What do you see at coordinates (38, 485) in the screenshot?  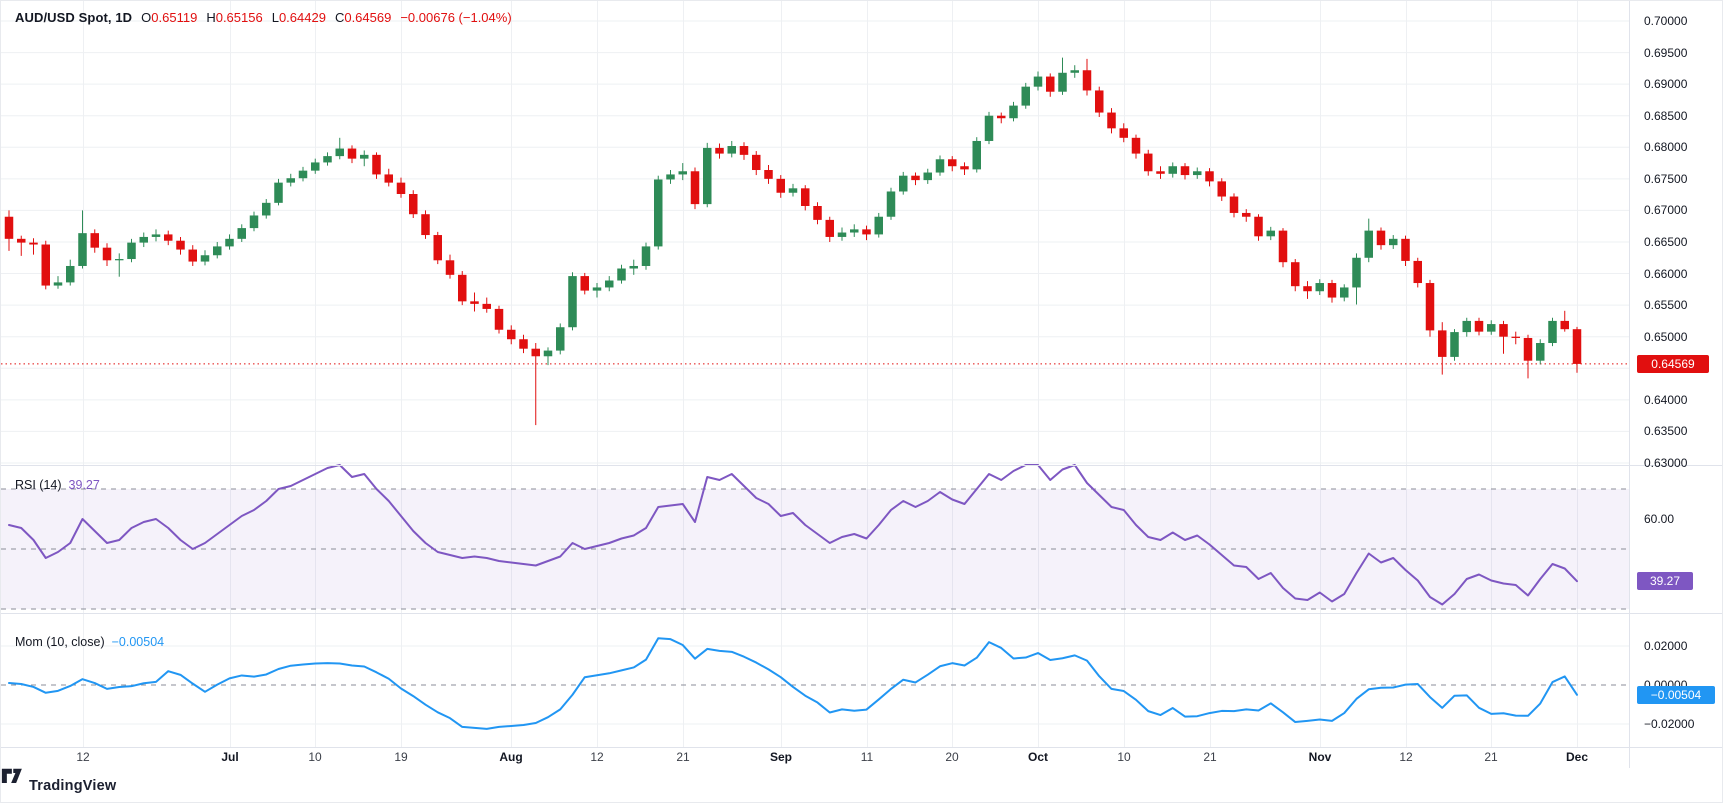 I see `rsi-label: RSI (14)` at bounding box center [38, 485].